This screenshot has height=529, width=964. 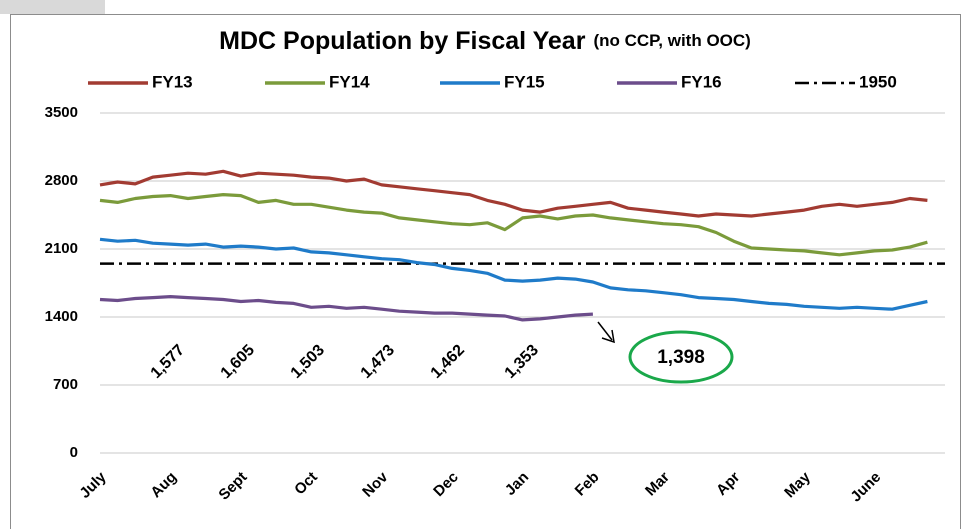 I want to click on y-tick-label: 700, so click(x=65, y=384).